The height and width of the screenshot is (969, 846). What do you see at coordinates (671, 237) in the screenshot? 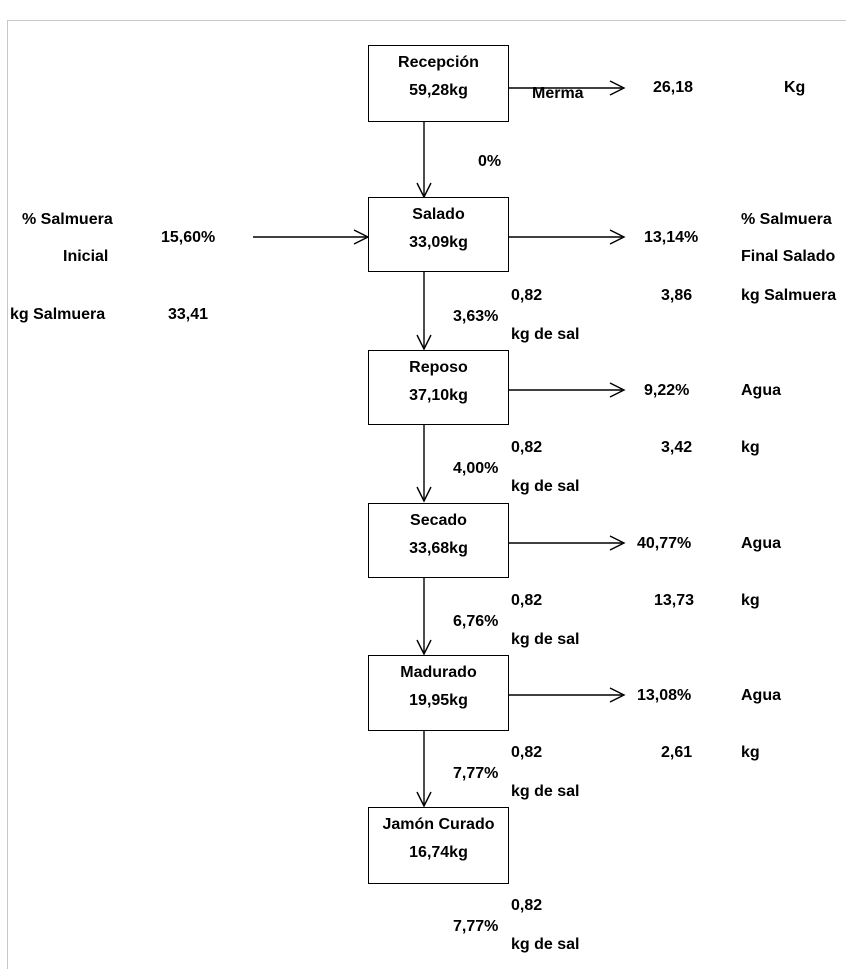
I see `salado-out-pct: 13,14%` at bounding box center [671, 237].